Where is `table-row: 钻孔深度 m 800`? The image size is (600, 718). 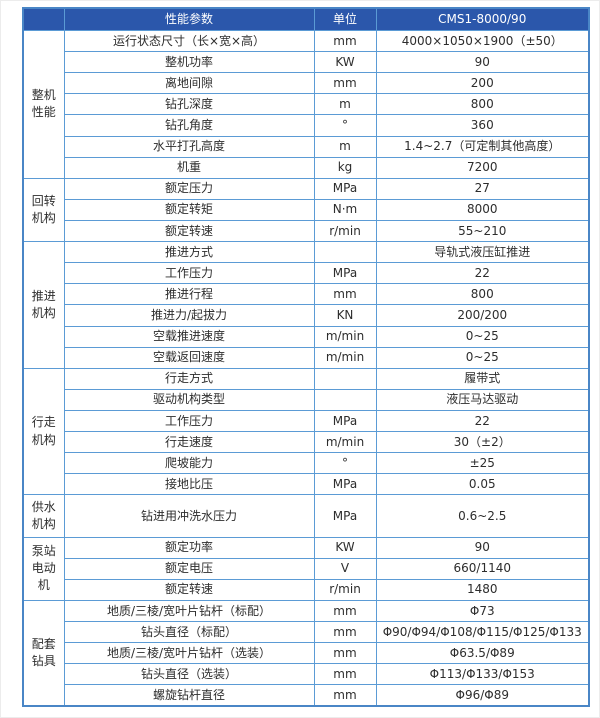 table-row: 钻孔深度 m 800 is located at coordinates (306, 104).